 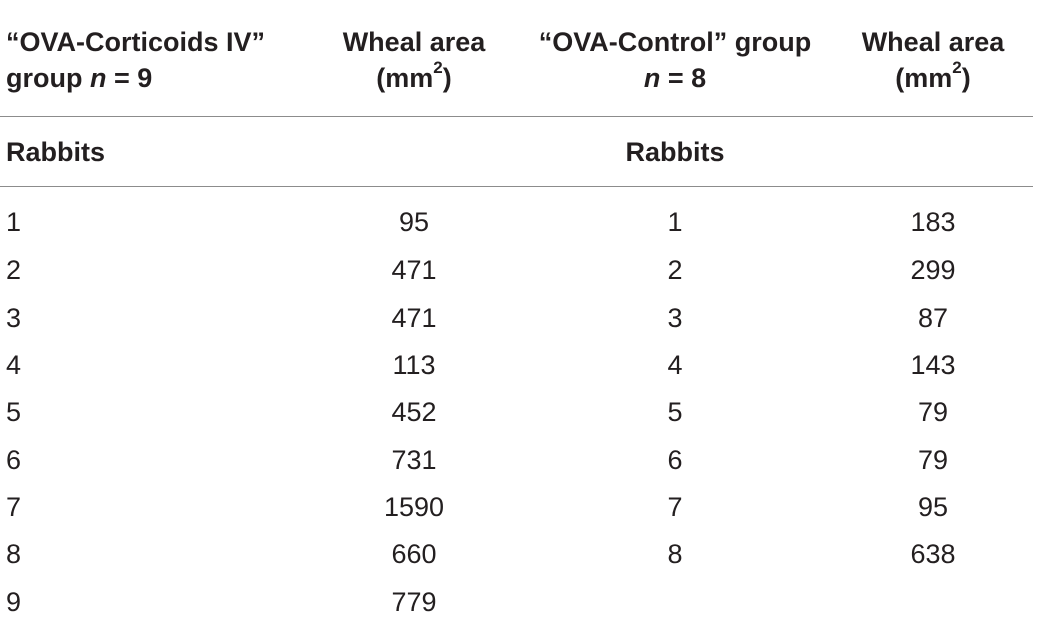 What do you see at coordinates (414, 222) in the screenshot?
I see `wheal-area-left: 95` at bounding box center [414, 222].